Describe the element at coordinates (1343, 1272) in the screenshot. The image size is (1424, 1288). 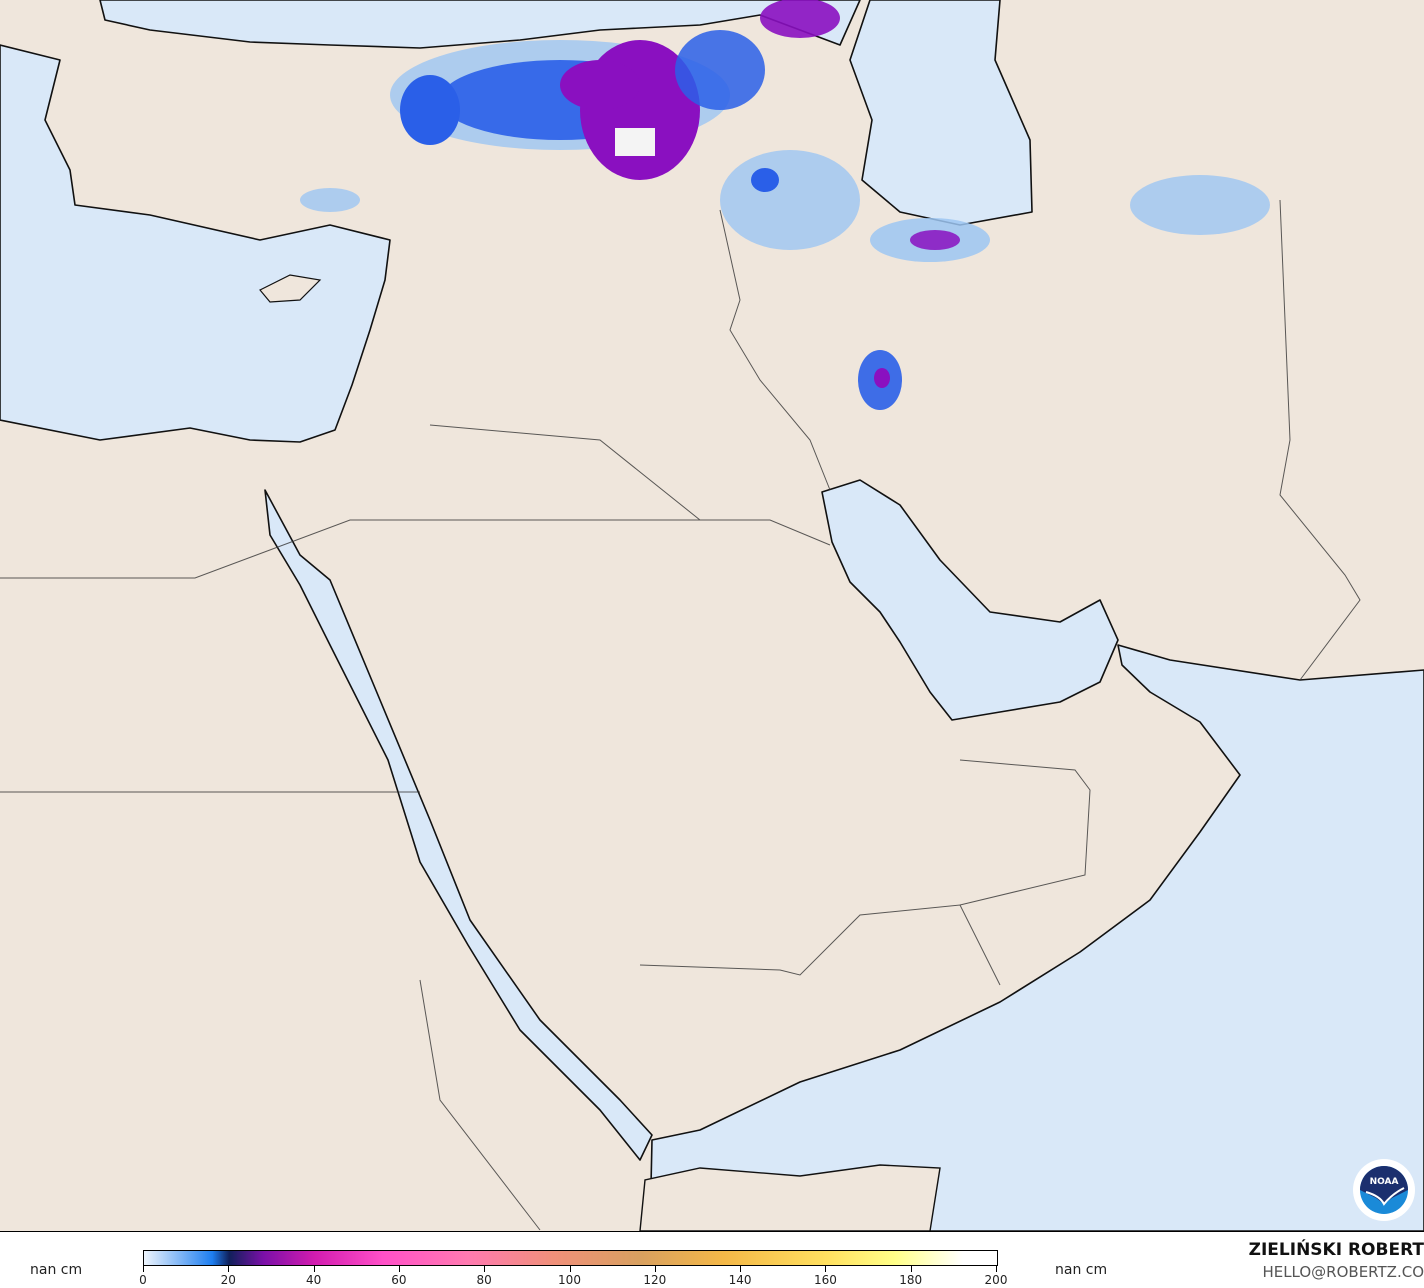
I see `credit-email: HELLO@ROBERTZ.CO` at that location.